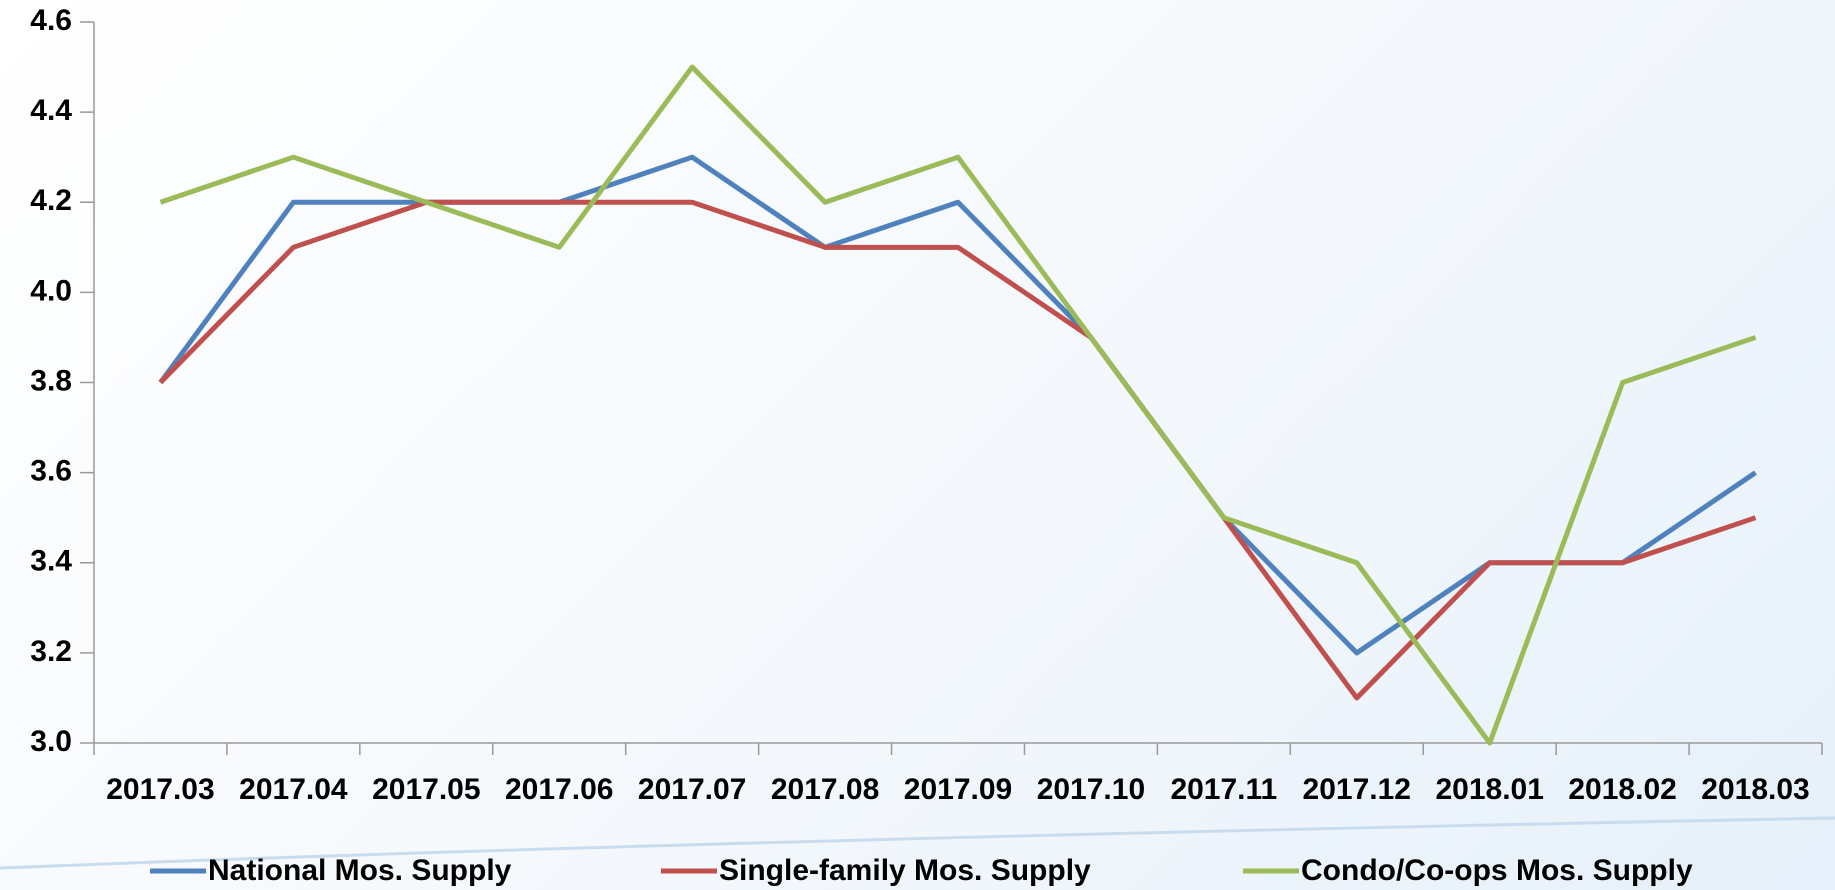 This screenshot has width=1835, height=890. Describe the element at coordinates (51, 651) in the screenshot. I see `y-tick-label: 3.2` at that location.